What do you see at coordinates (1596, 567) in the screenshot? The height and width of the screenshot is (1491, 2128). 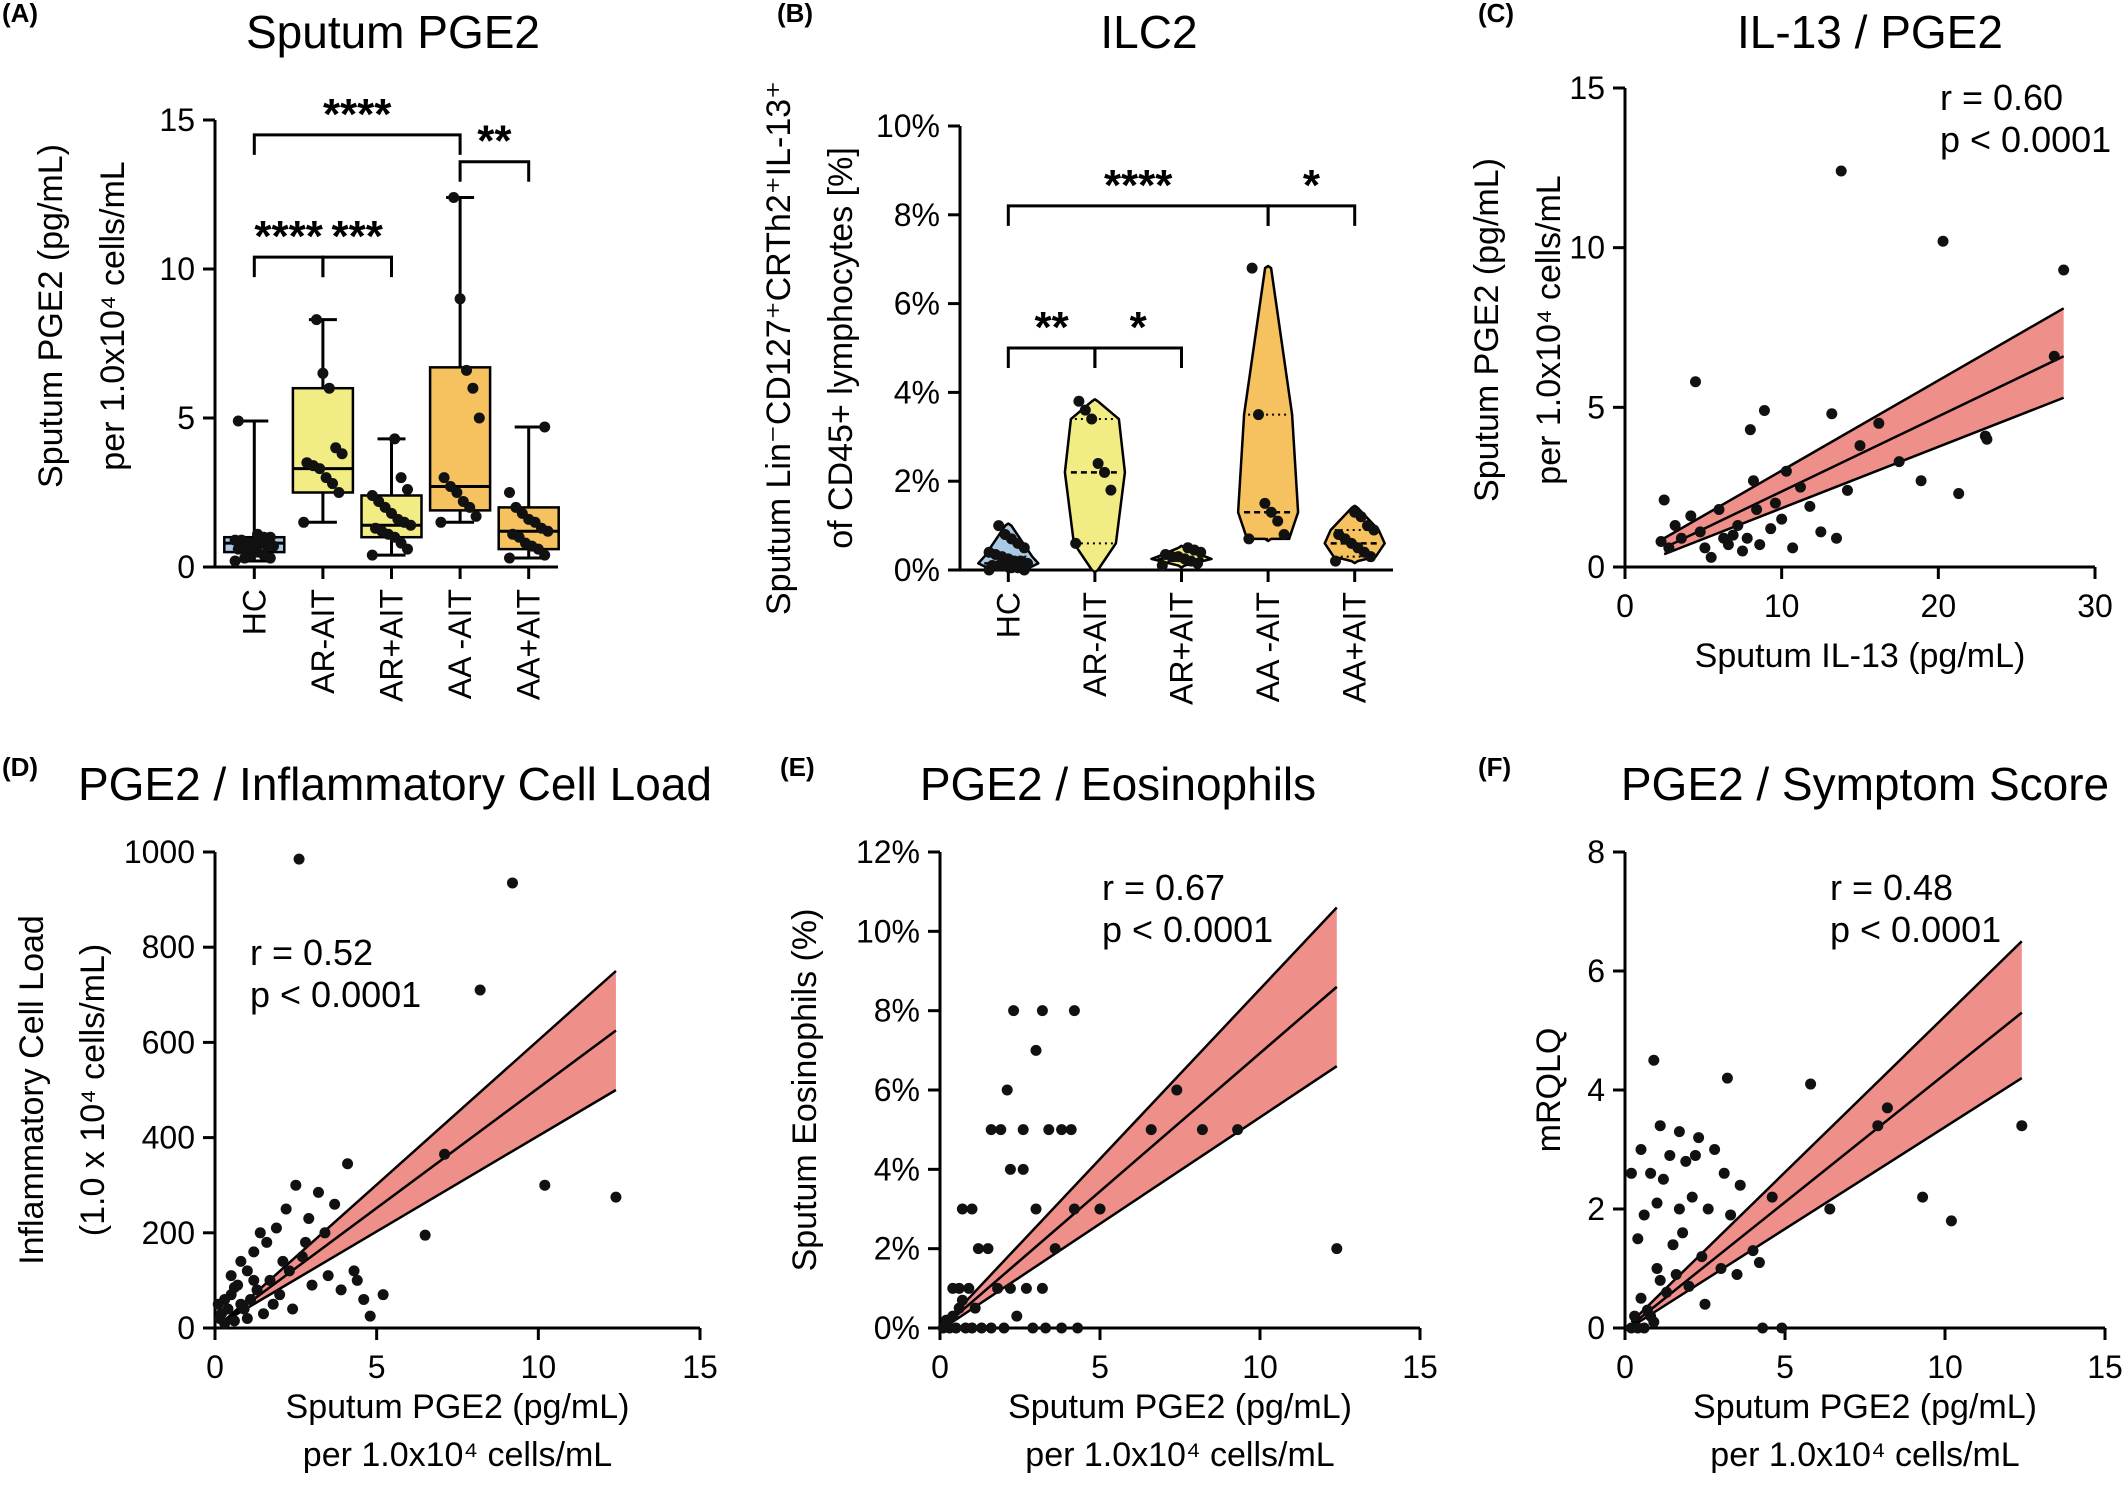 I see `y-tick-label: 0` at bounding box center [1596, 567].